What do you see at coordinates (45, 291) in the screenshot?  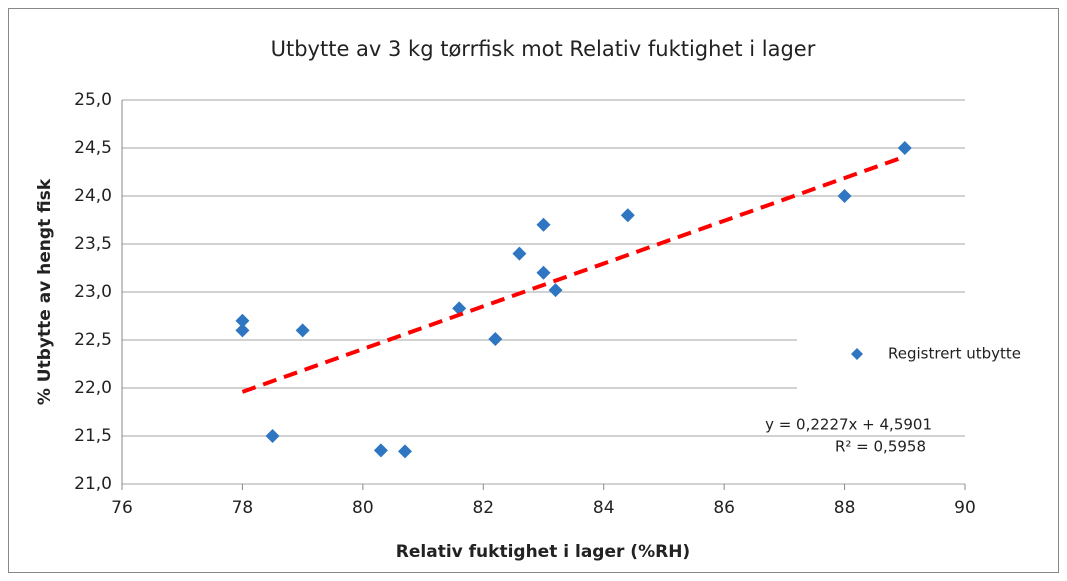 I see `y-axis-label: % Utbytte av hengt fisk` at bounding box center [45, 291].